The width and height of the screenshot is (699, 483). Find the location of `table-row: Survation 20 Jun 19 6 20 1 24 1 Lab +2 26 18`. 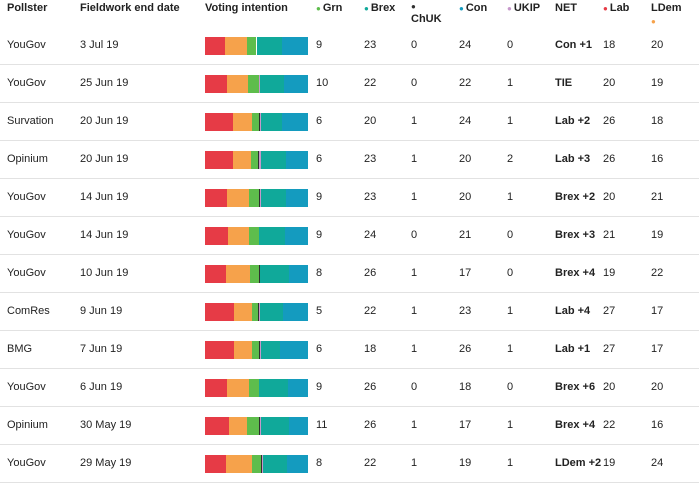

table-row: Survation 20 Jun 19 6 20 1 24 1 Lab +2 26 18 is located at coordinates (349, 122).